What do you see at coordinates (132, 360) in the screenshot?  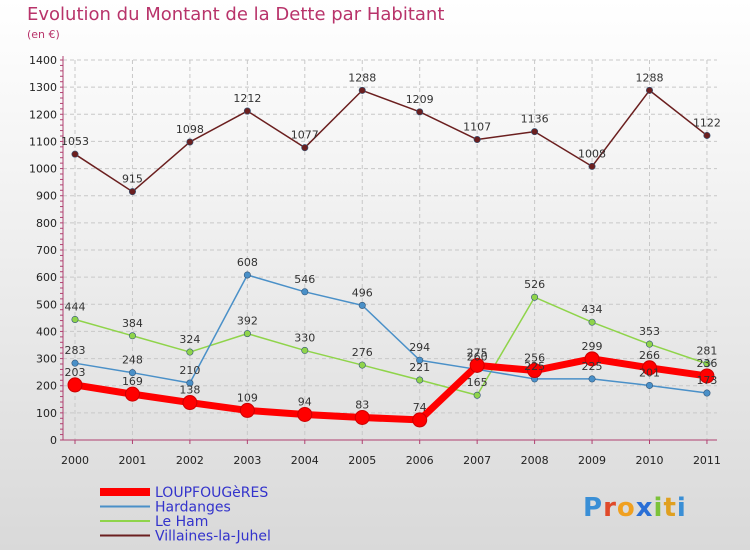 I see `data-label: 248` at bounding box center [132, 360].